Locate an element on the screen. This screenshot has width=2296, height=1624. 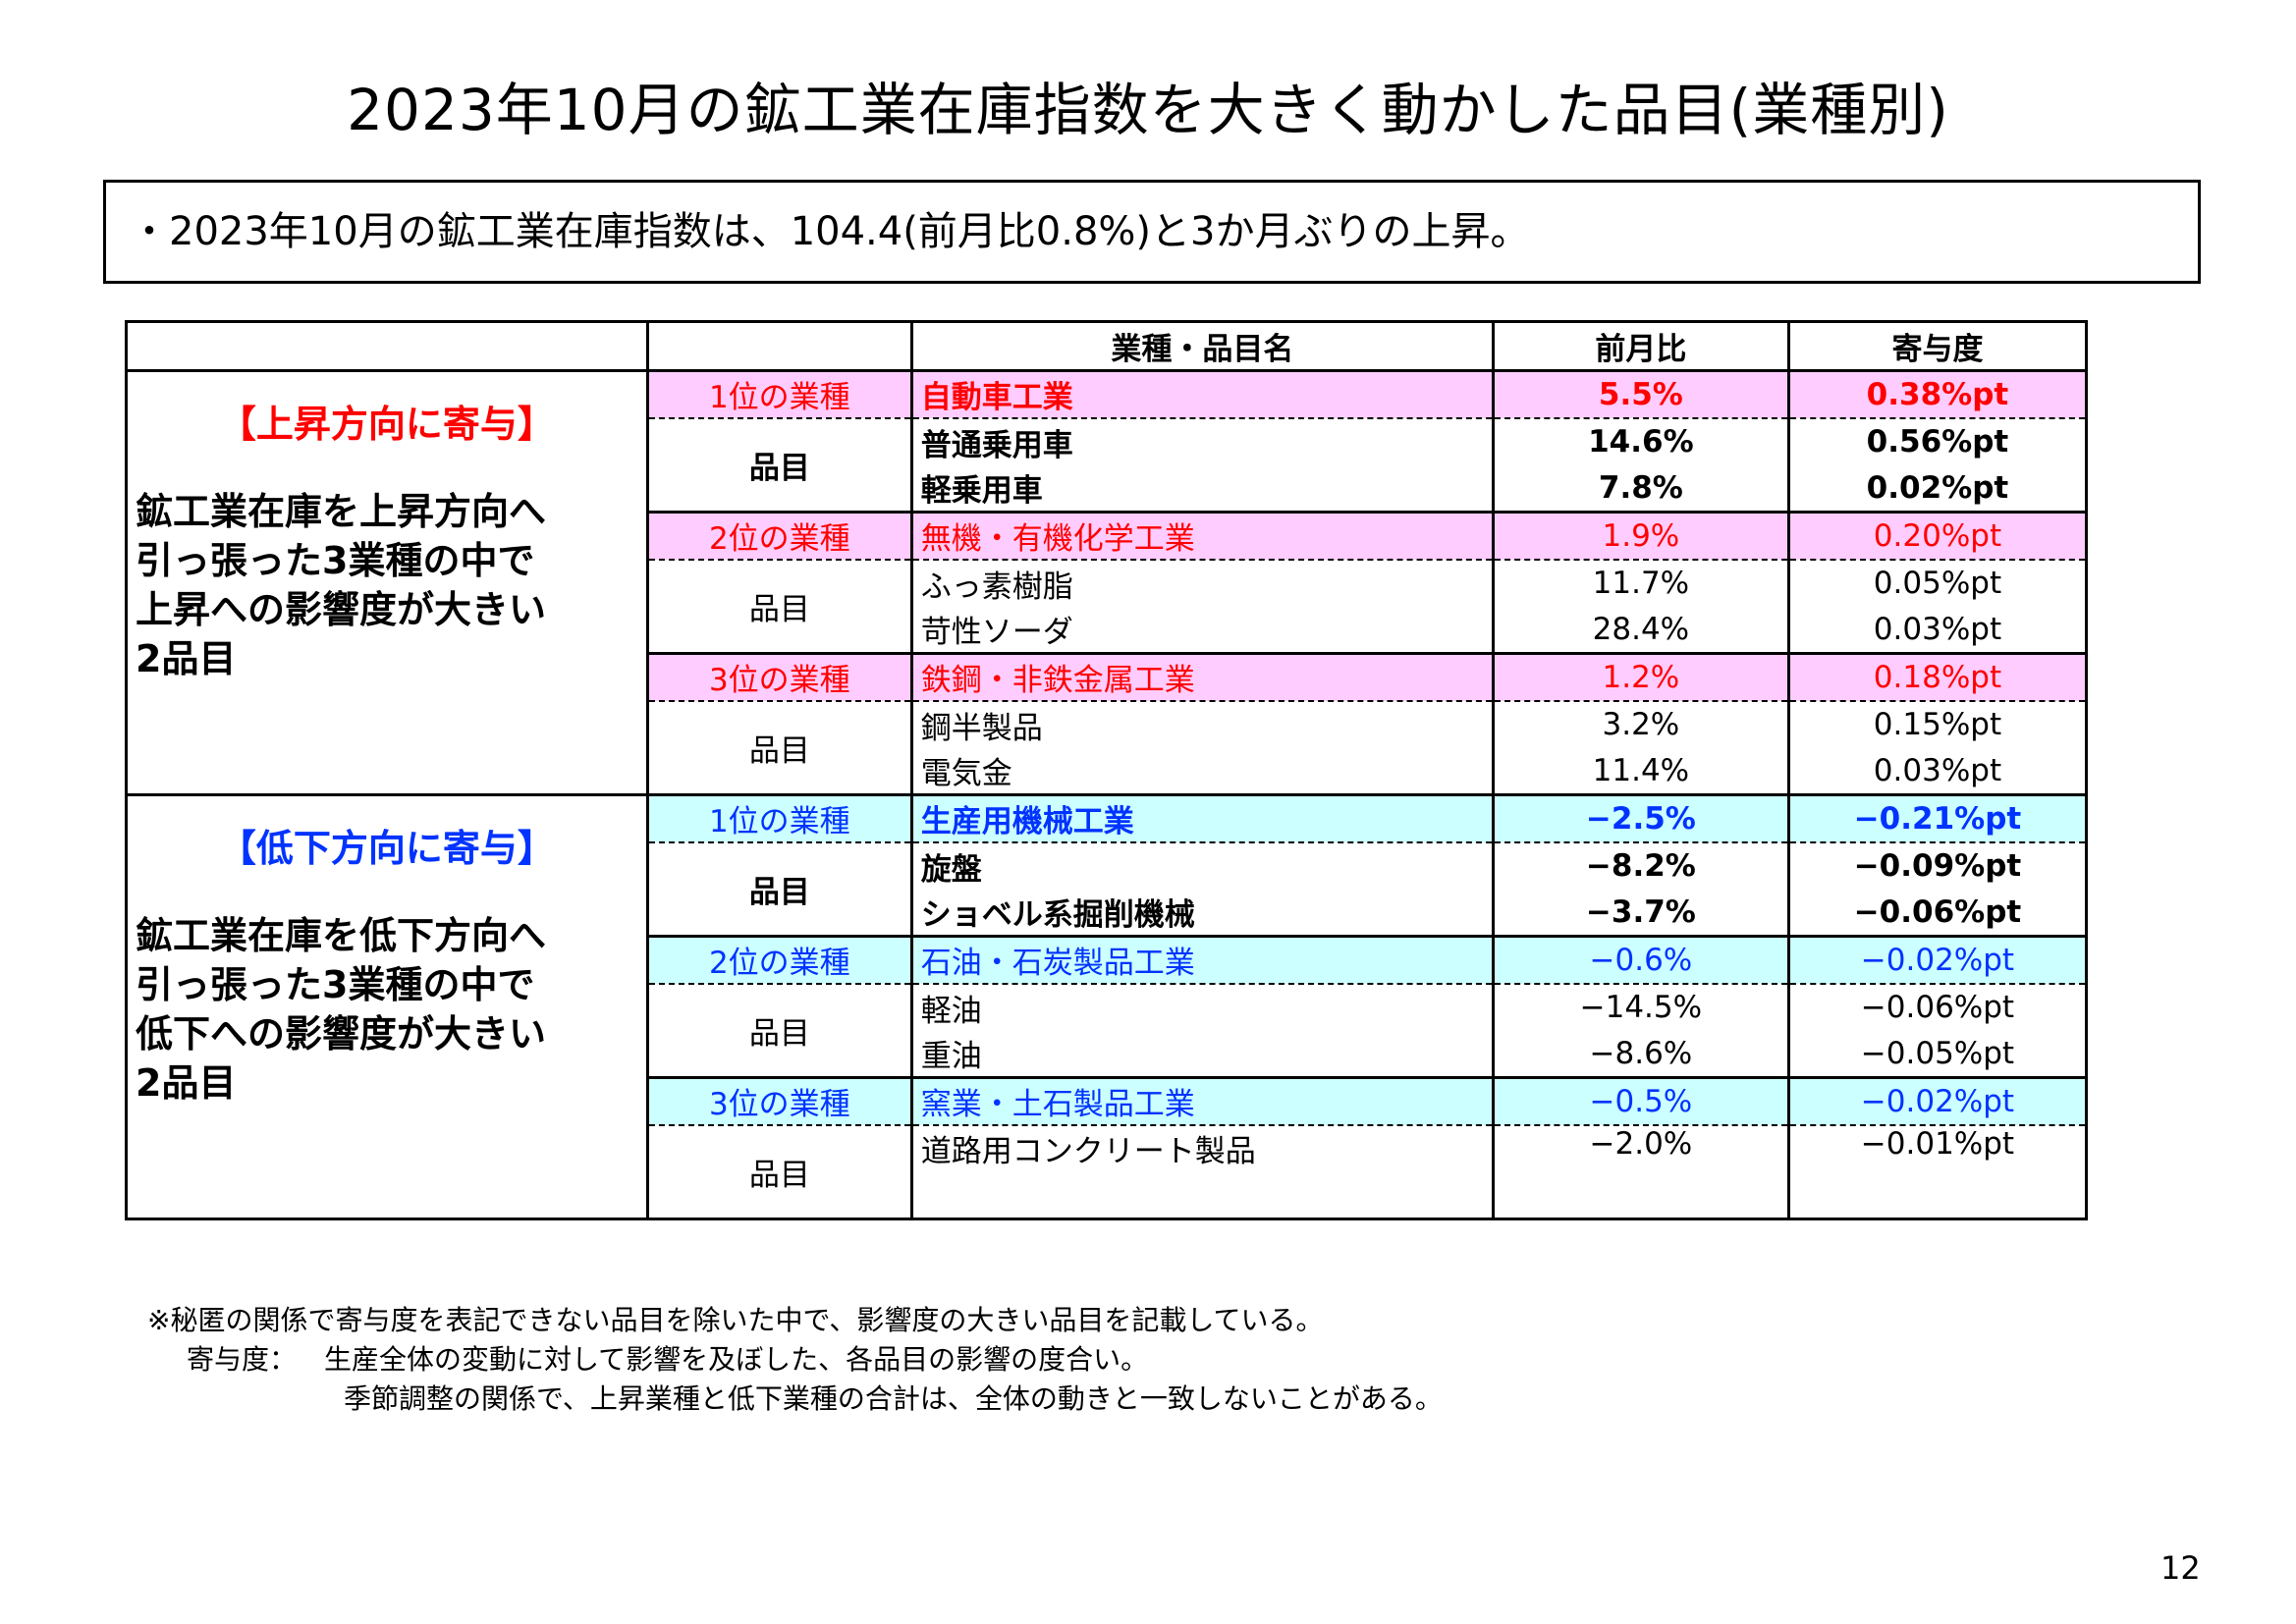
item-mom: −8.6% is located at coordinates (1640, 1054).